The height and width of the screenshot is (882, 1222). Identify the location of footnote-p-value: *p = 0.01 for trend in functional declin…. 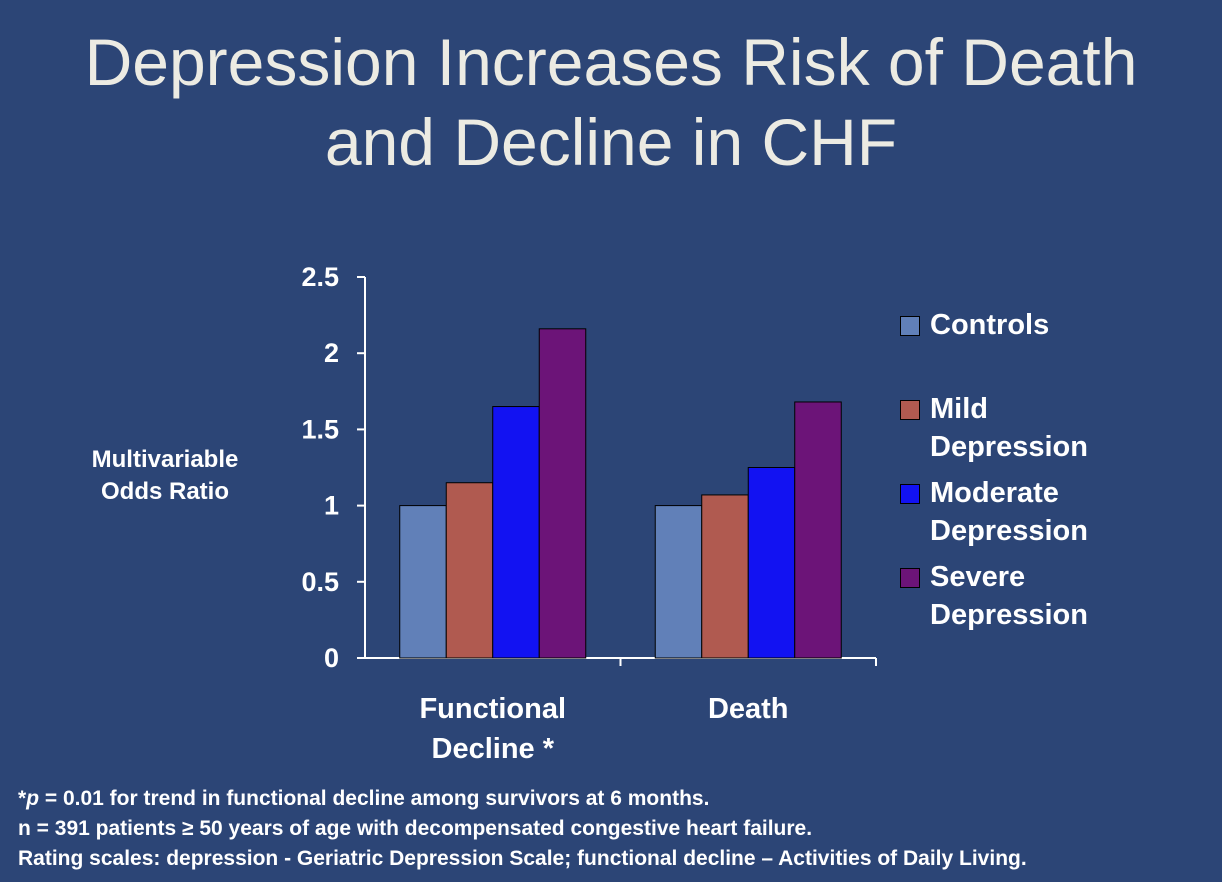
(522, 799).